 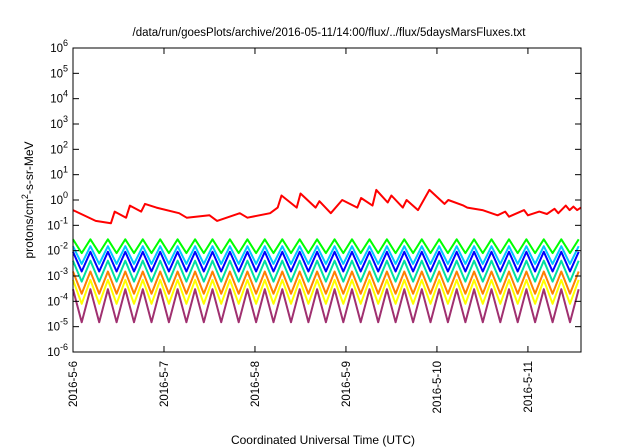 I want to click on x-tick-label: 2016-5-10, so click(x=438, y=387).